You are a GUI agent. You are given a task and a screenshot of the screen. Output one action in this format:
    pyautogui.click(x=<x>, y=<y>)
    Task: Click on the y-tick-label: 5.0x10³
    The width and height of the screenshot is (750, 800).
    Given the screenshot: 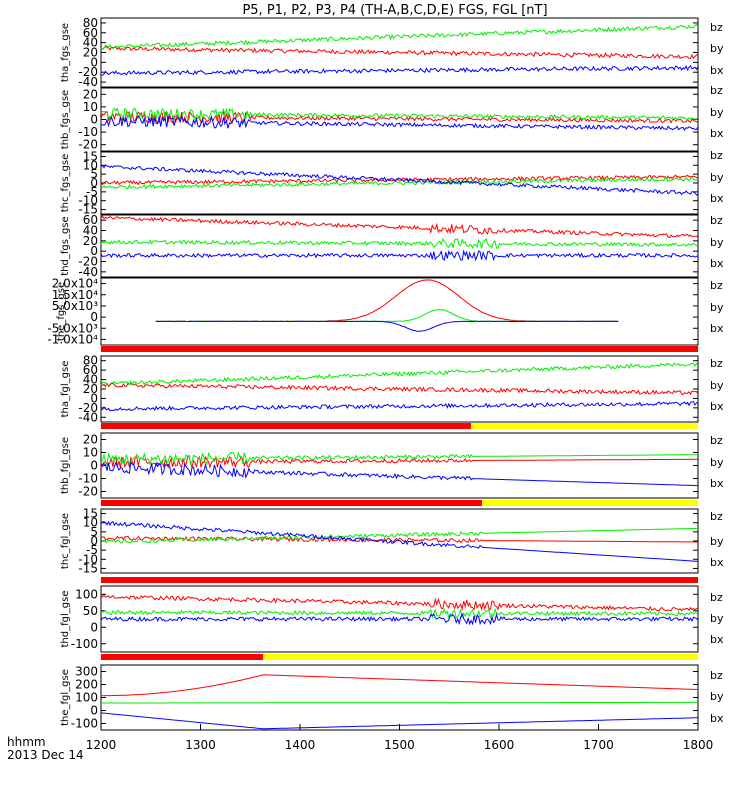 What is the action you would take?
    pyautogui.click(x=75, y=306)
    